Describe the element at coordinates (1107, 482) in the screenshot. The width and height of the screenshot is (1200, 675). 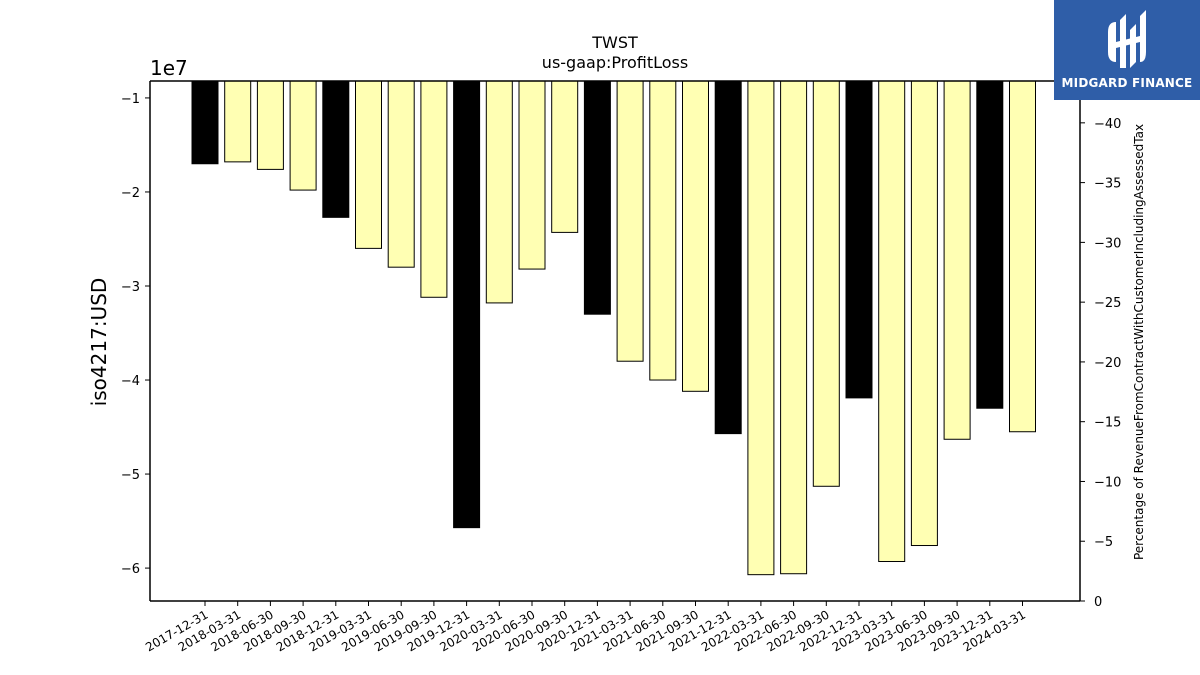
I see `y2-tick-label: −10` at that location.